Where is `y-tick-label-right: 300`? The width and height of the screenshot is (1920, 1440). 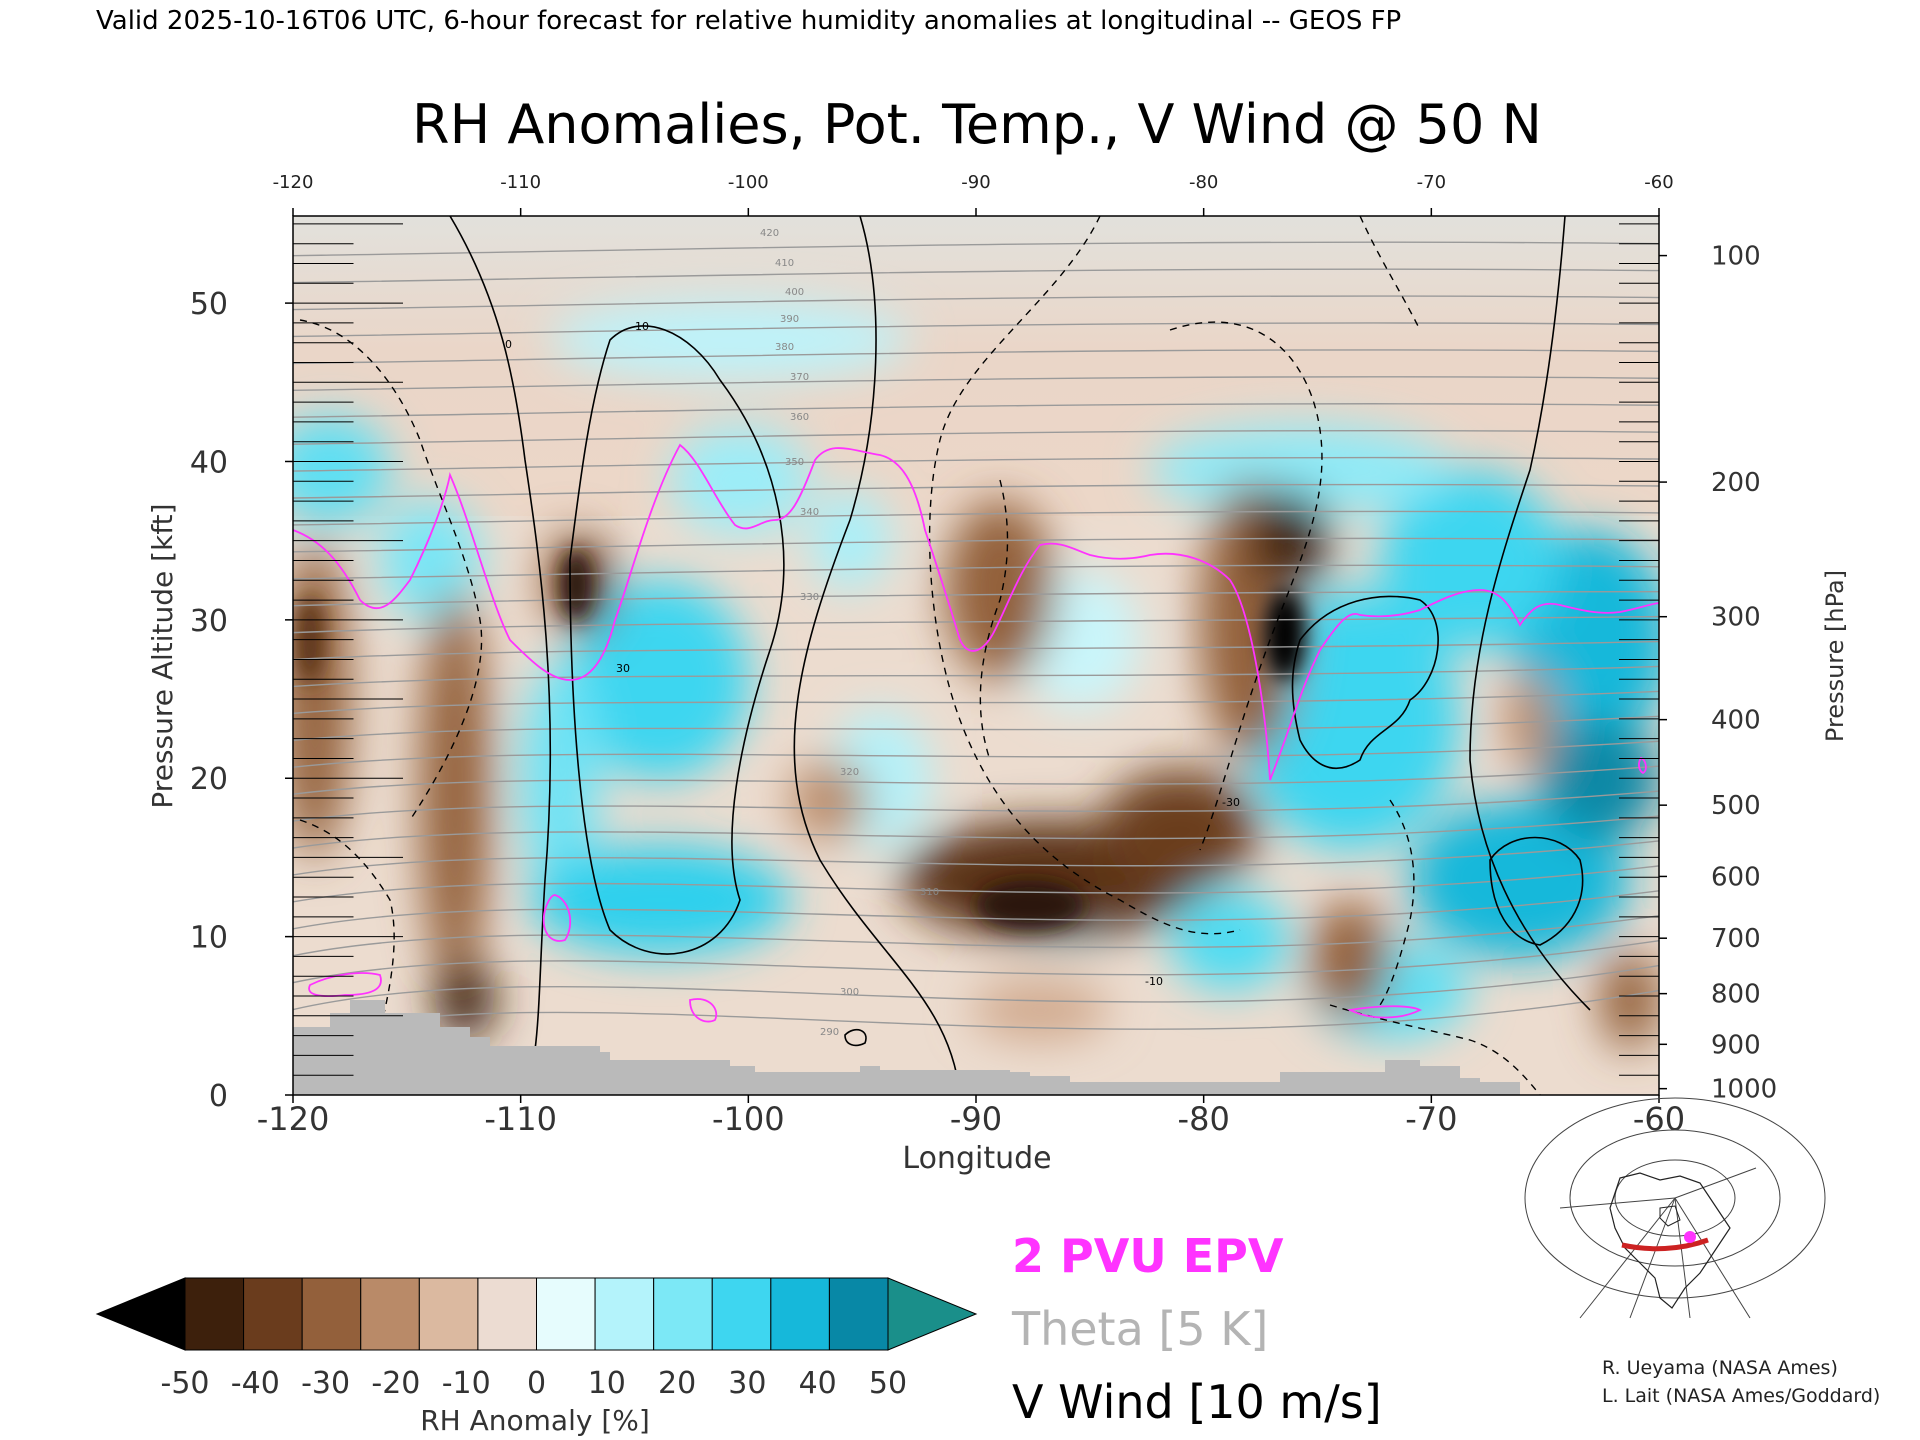 y-tick-label-right: 300 is located at coordinates (1736, 618).